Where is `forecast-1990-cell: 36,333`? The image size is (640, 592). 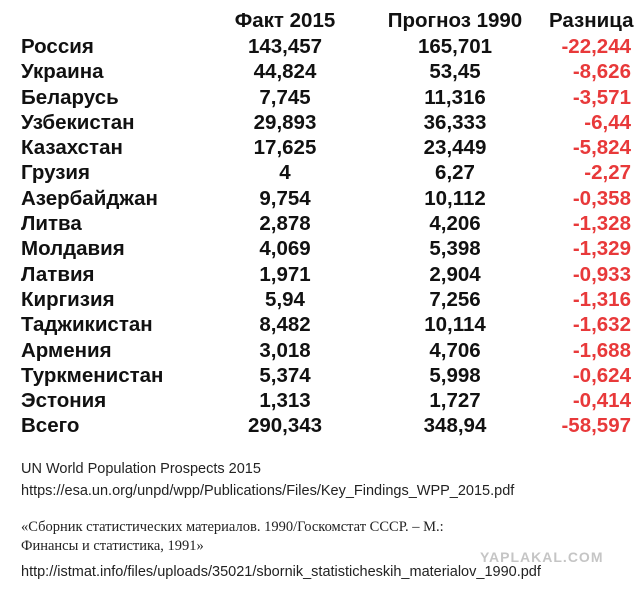
forecast-1990-cell: 36,333 is located at coordinates (455, 122).